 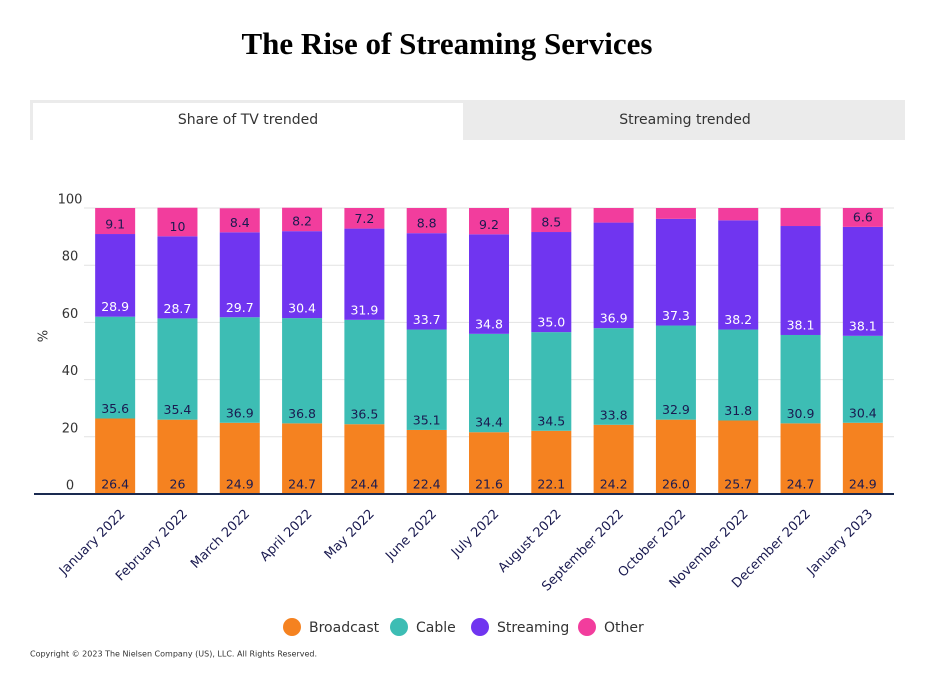 What do you see at coordinates (551, 420) in the screenshot?
I see `value-label: 34.5` at bounding box center [551, 420].